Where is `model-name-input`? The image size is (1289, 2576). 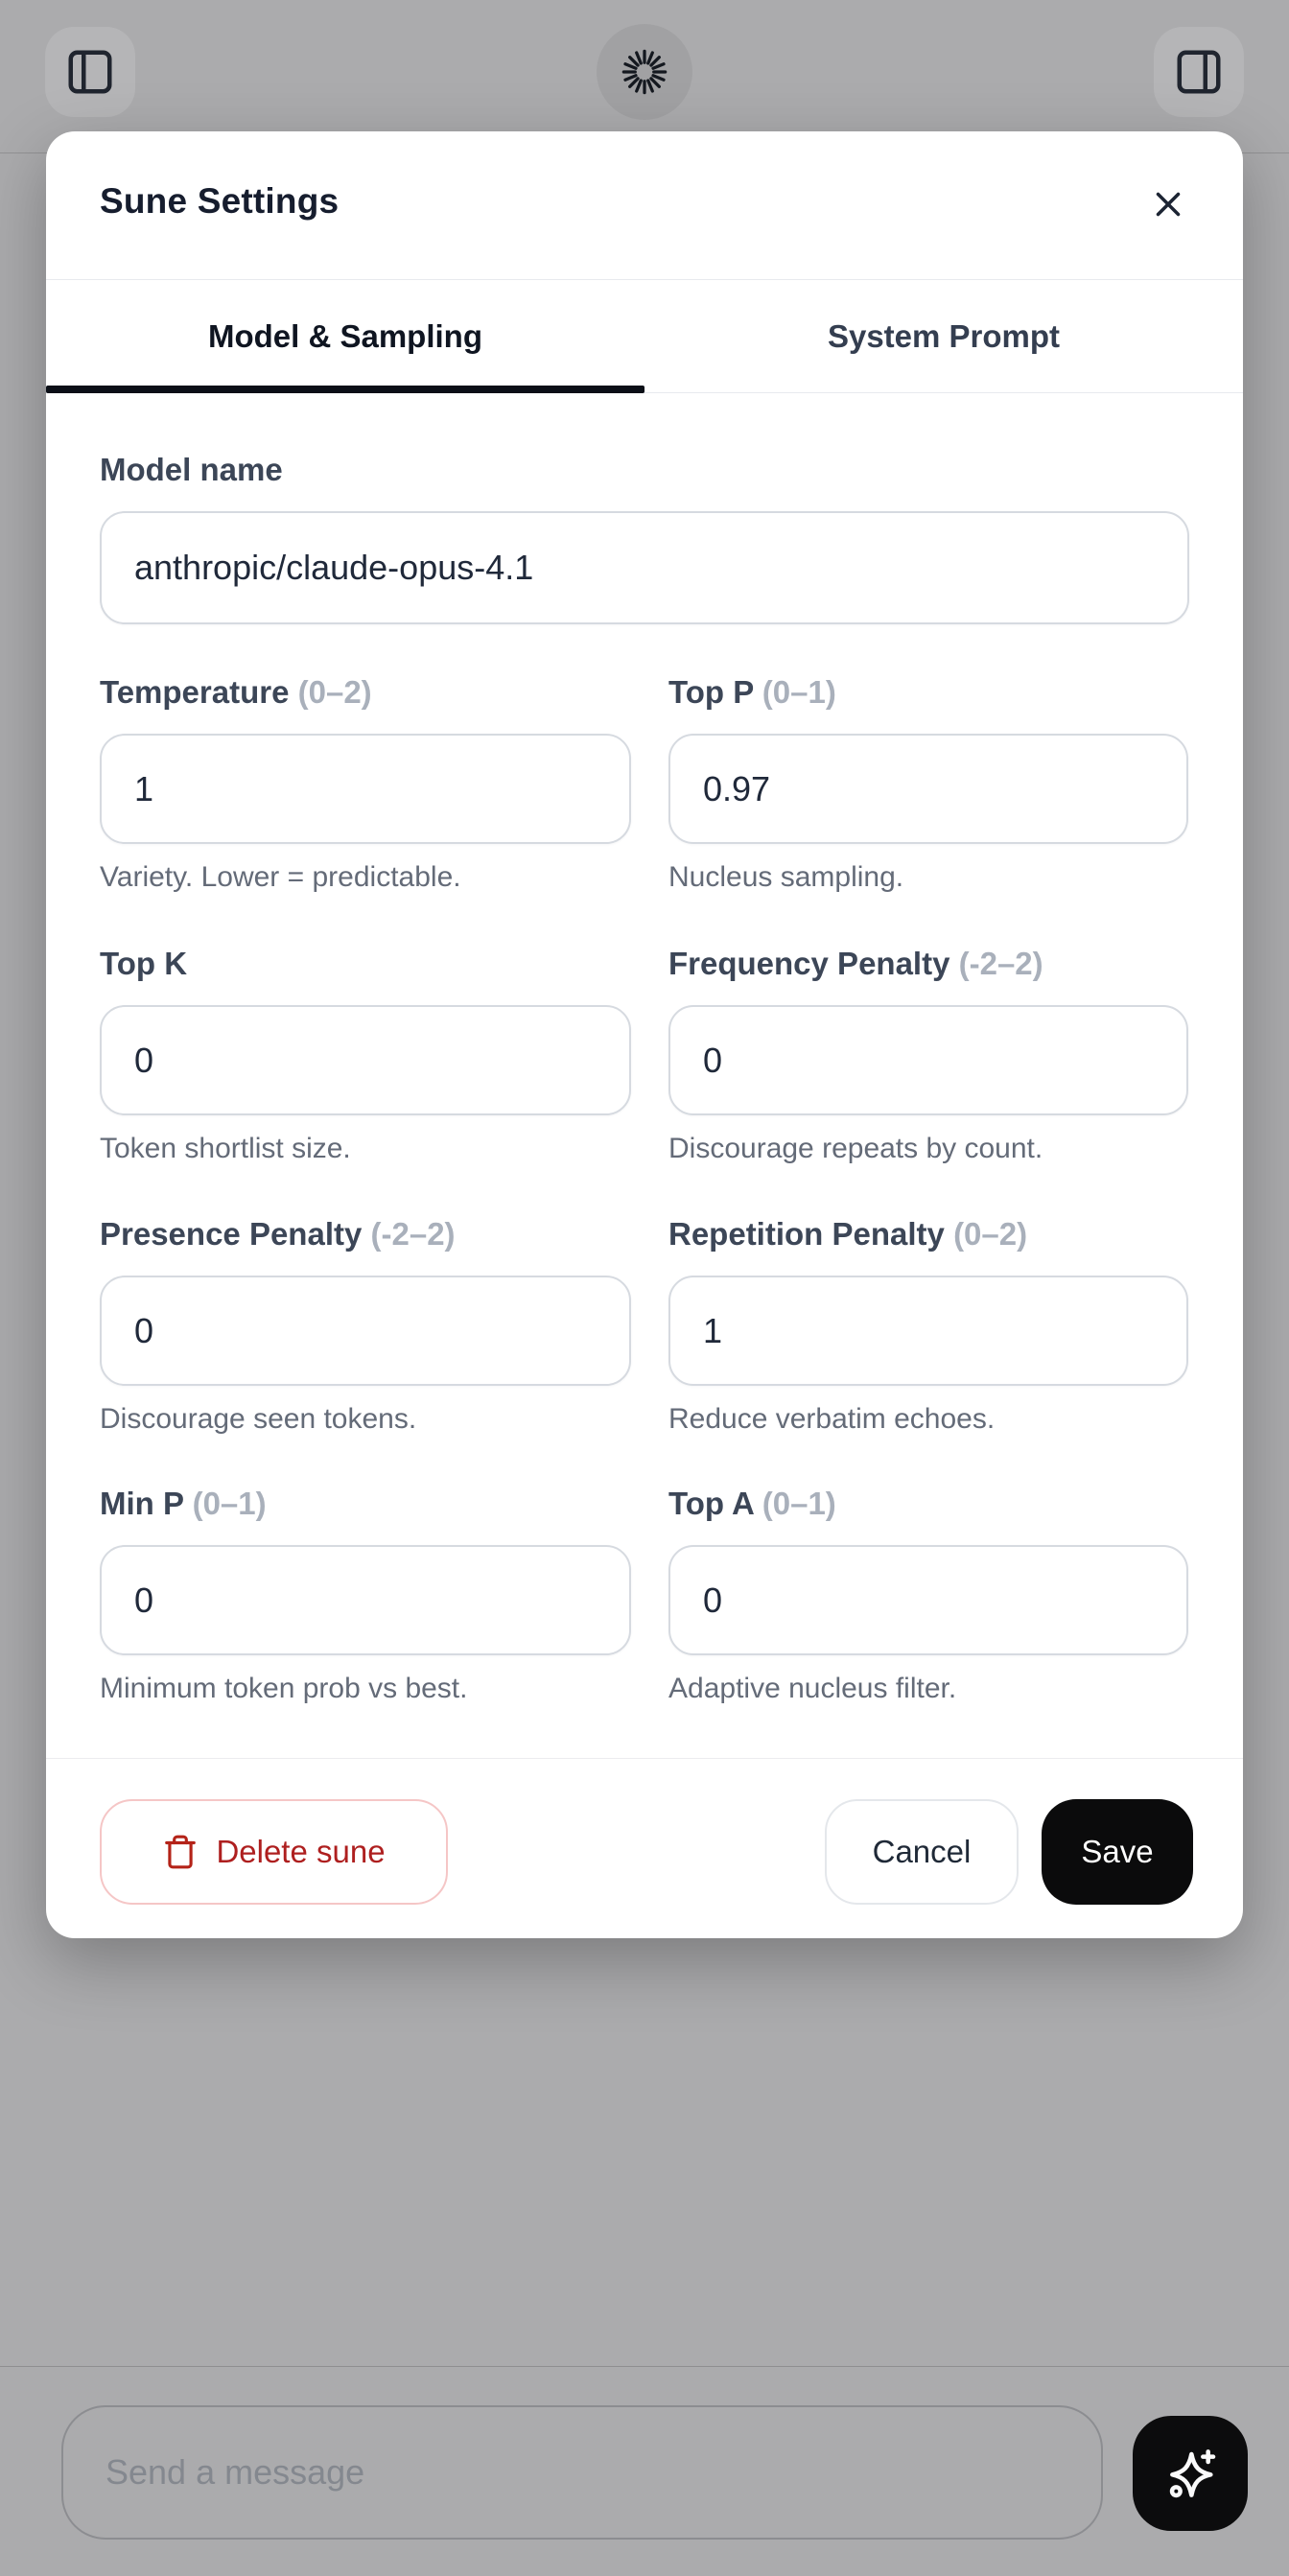 model-name-input is located at coordinates (644, 567).